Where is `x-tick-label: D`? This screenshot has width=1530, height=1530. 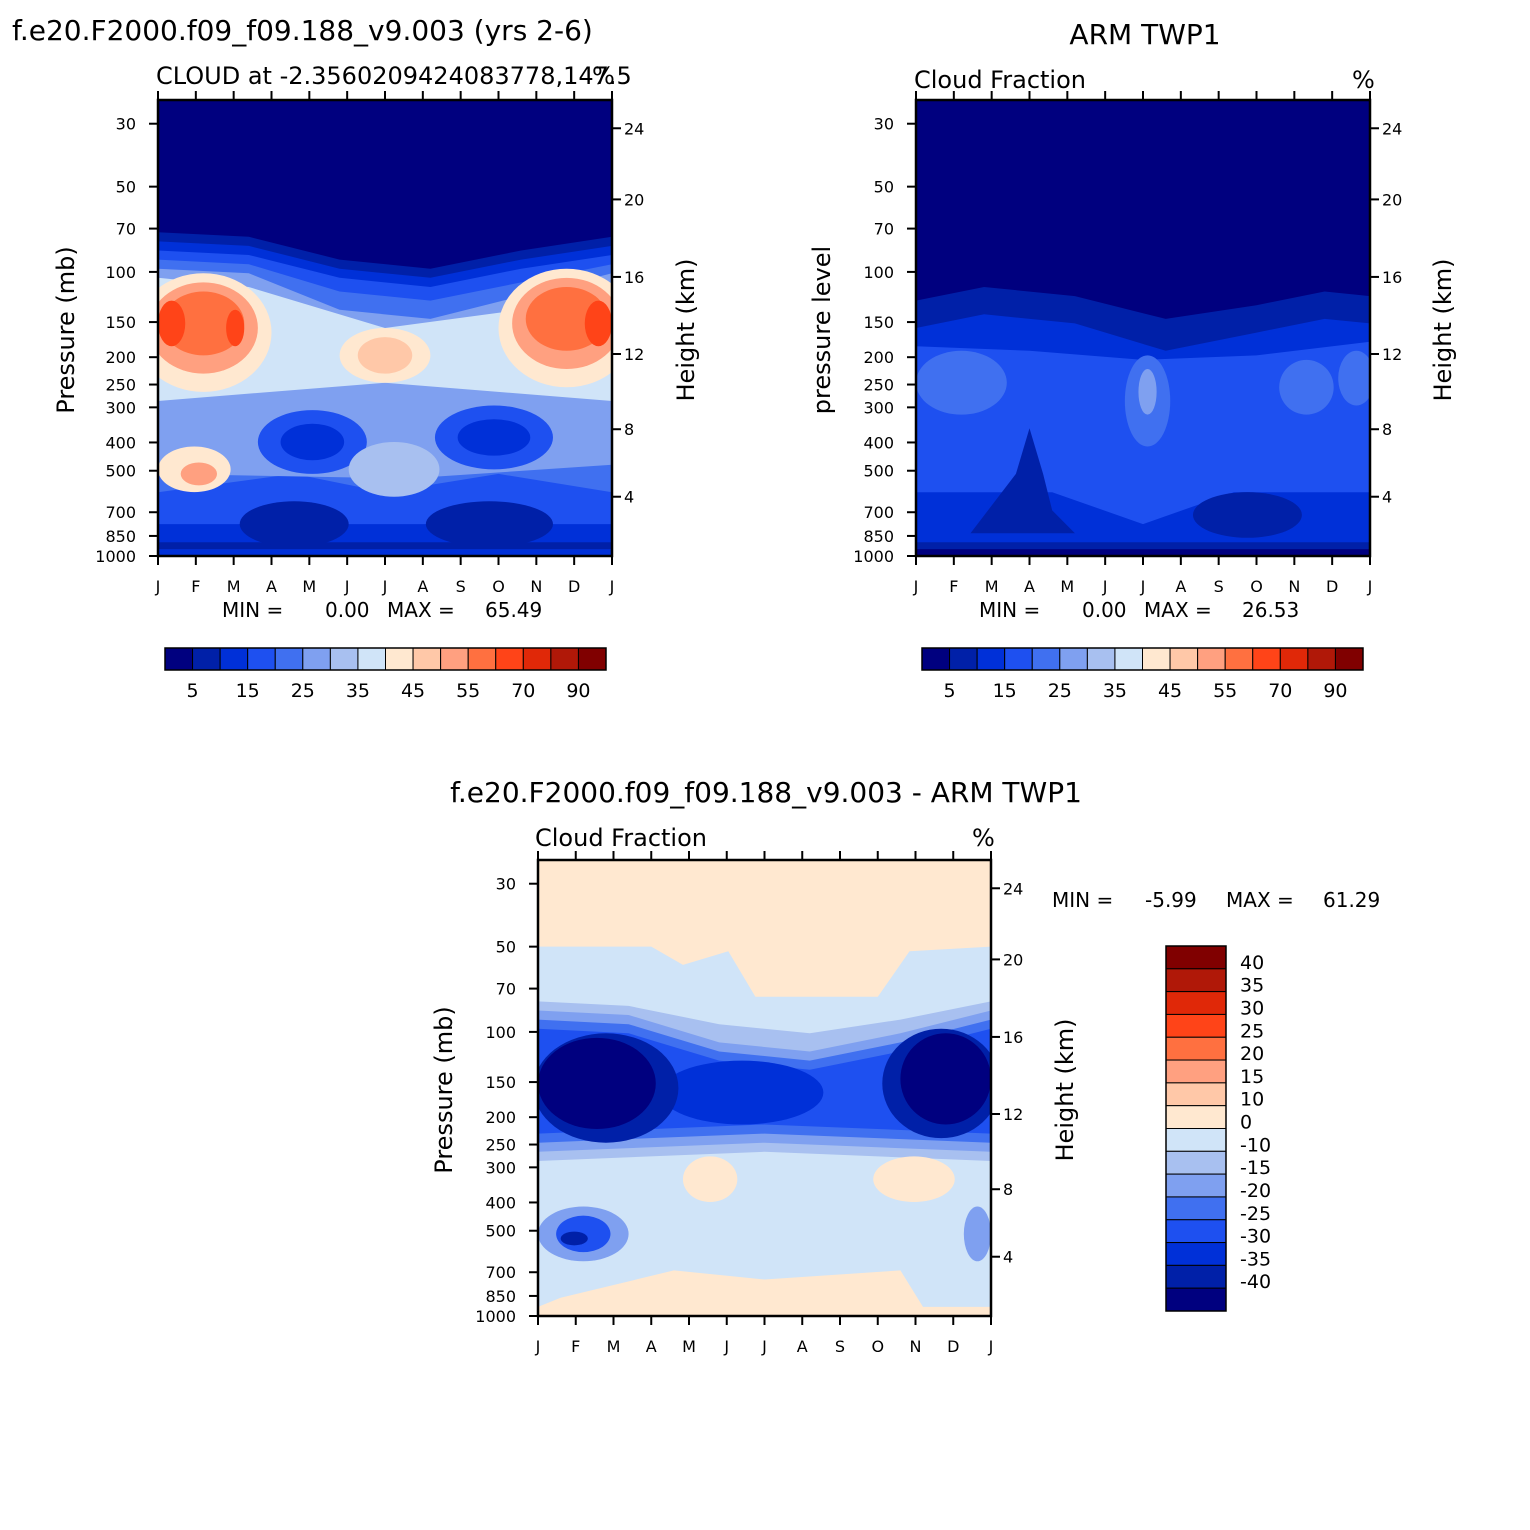 x-tick-label: D is located at coordinates (1332, 586).